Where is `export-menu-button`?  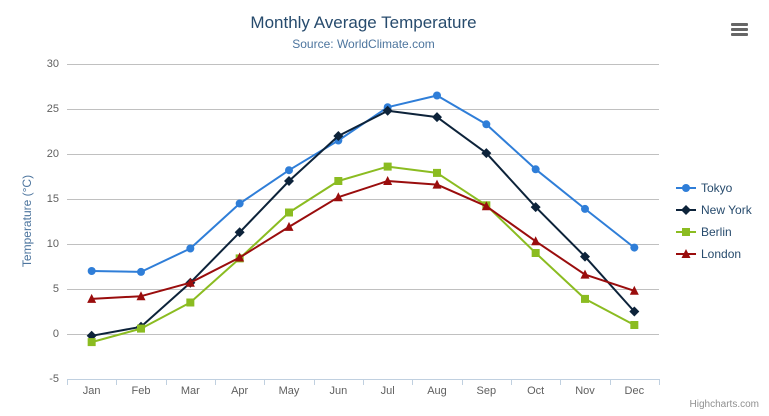
export-menu-button is located at coordinates (739, 29).